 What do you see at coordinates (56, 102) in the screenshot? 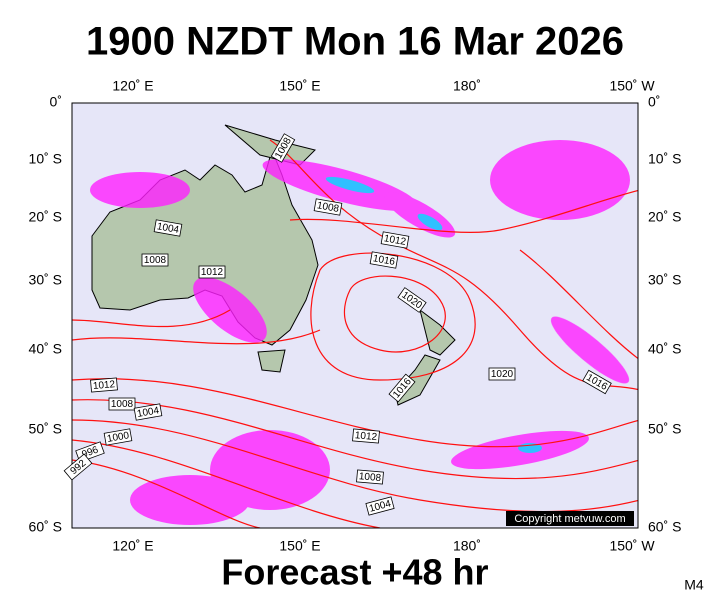
I see `left-axis-label: 0˚` at bounding box center [56, 102].